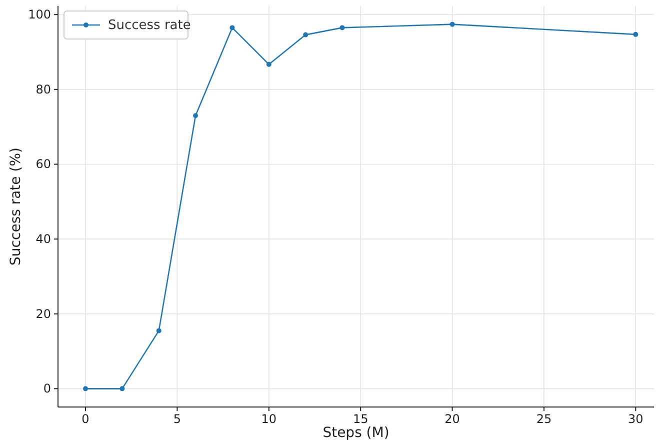 The width and height of the screenshot is (662, 441). Describe the element at coordinates (269, 419) in the screenshot. I see `x-tick-label: 10` at that location.